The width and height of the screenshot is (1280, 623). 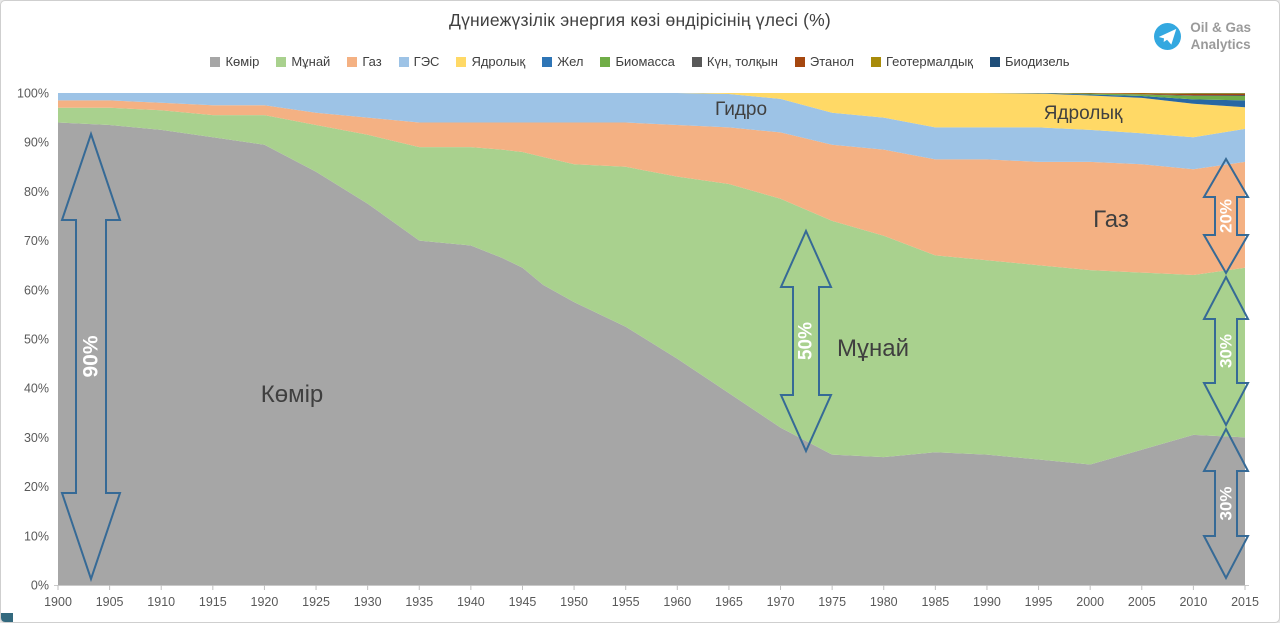 What do you see at coordinates (36, 340) in the screenshot?
I see `y-axis-label: 50%` at bounding box center [36, 340].